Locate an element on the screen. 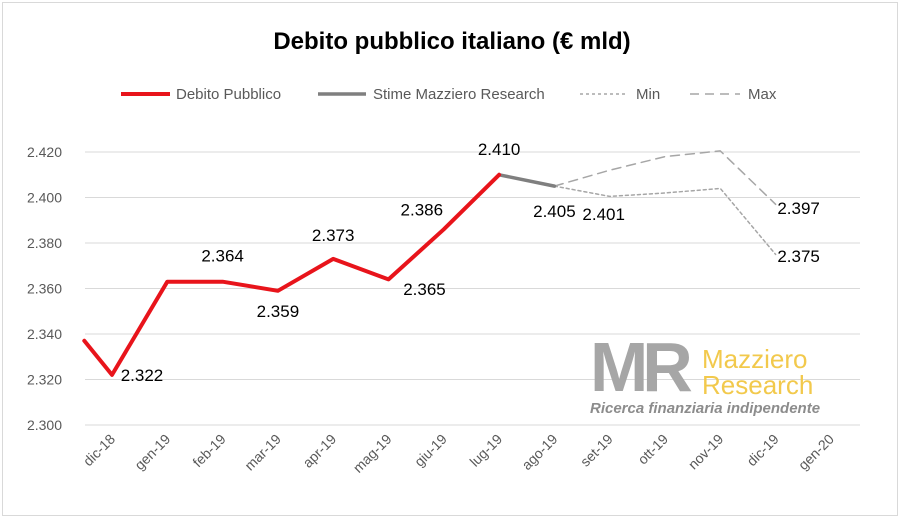 This screenshot has height=520, width=904. data-label: 2.365 is located at coordinates (424, 289).